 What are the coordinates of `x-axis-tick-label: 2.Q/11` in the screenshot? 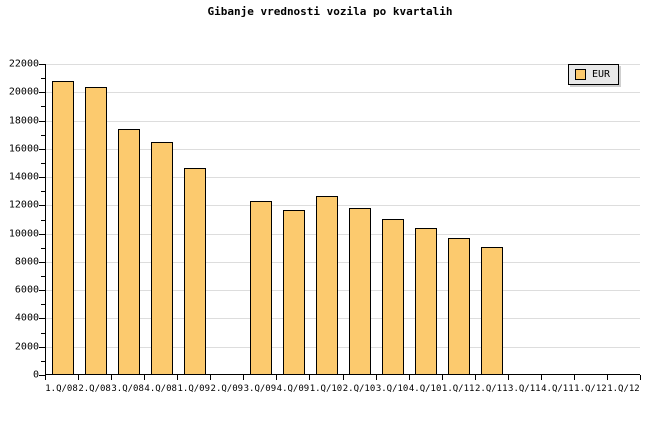 It's located at (491, 389).